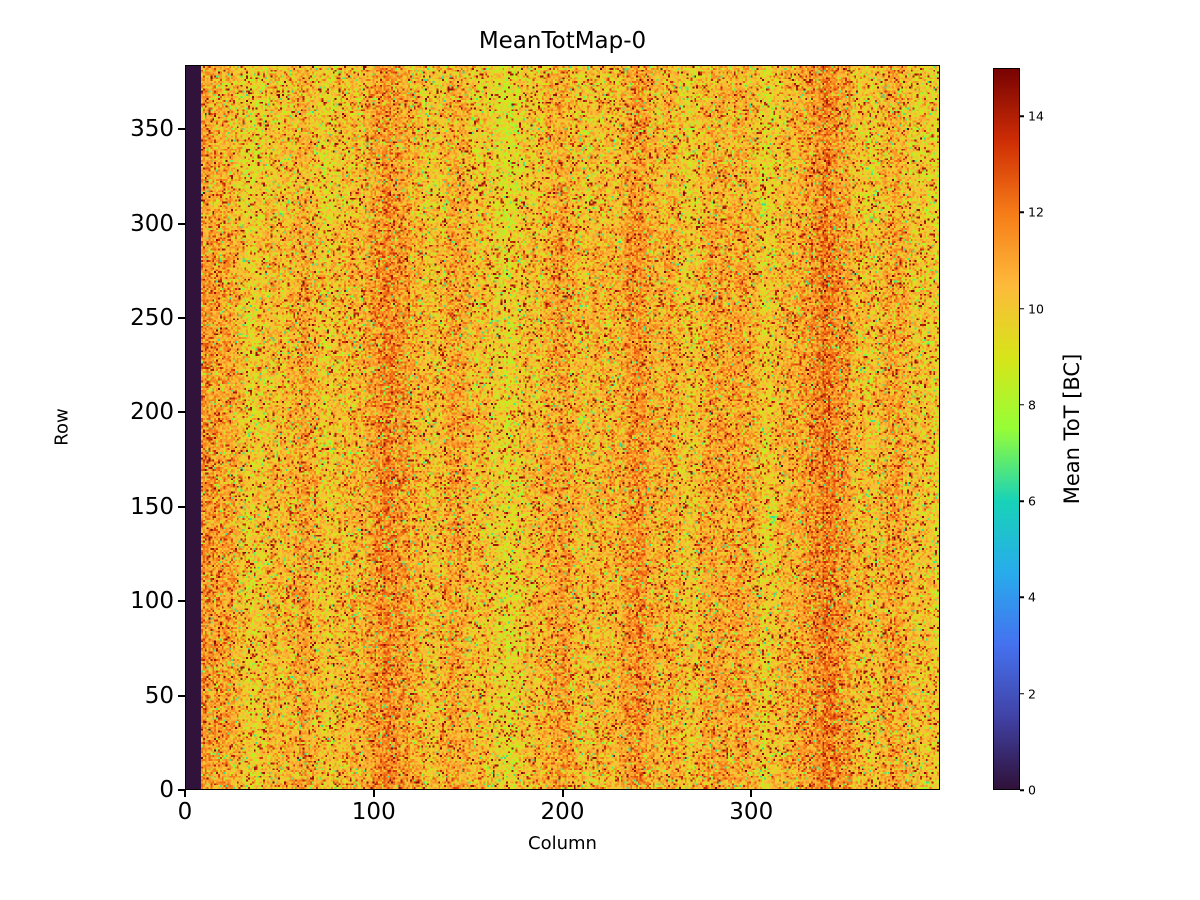  Describe the element at coordinates (152, 412) in the screenshot. I see `y-tick-label: 200` at that location.